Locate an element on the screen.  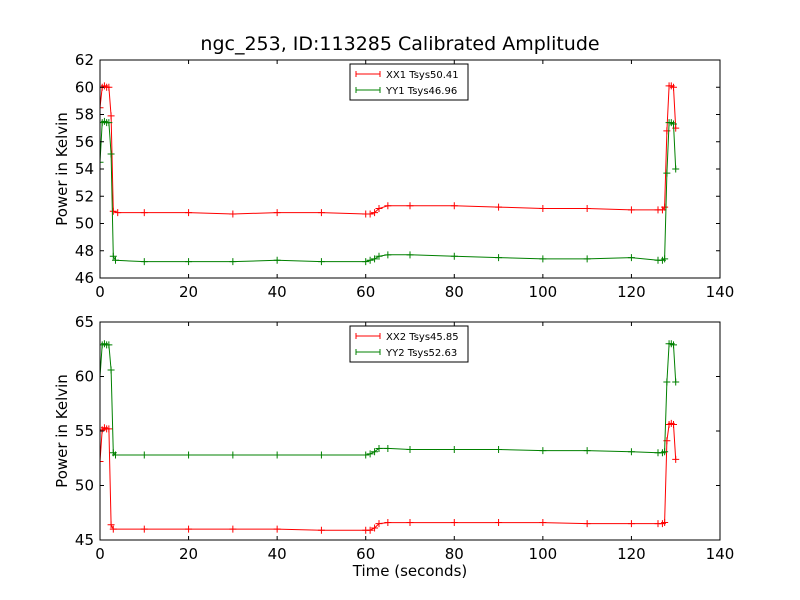
x-tick-label: 80 is located at coordinates (454, 554).